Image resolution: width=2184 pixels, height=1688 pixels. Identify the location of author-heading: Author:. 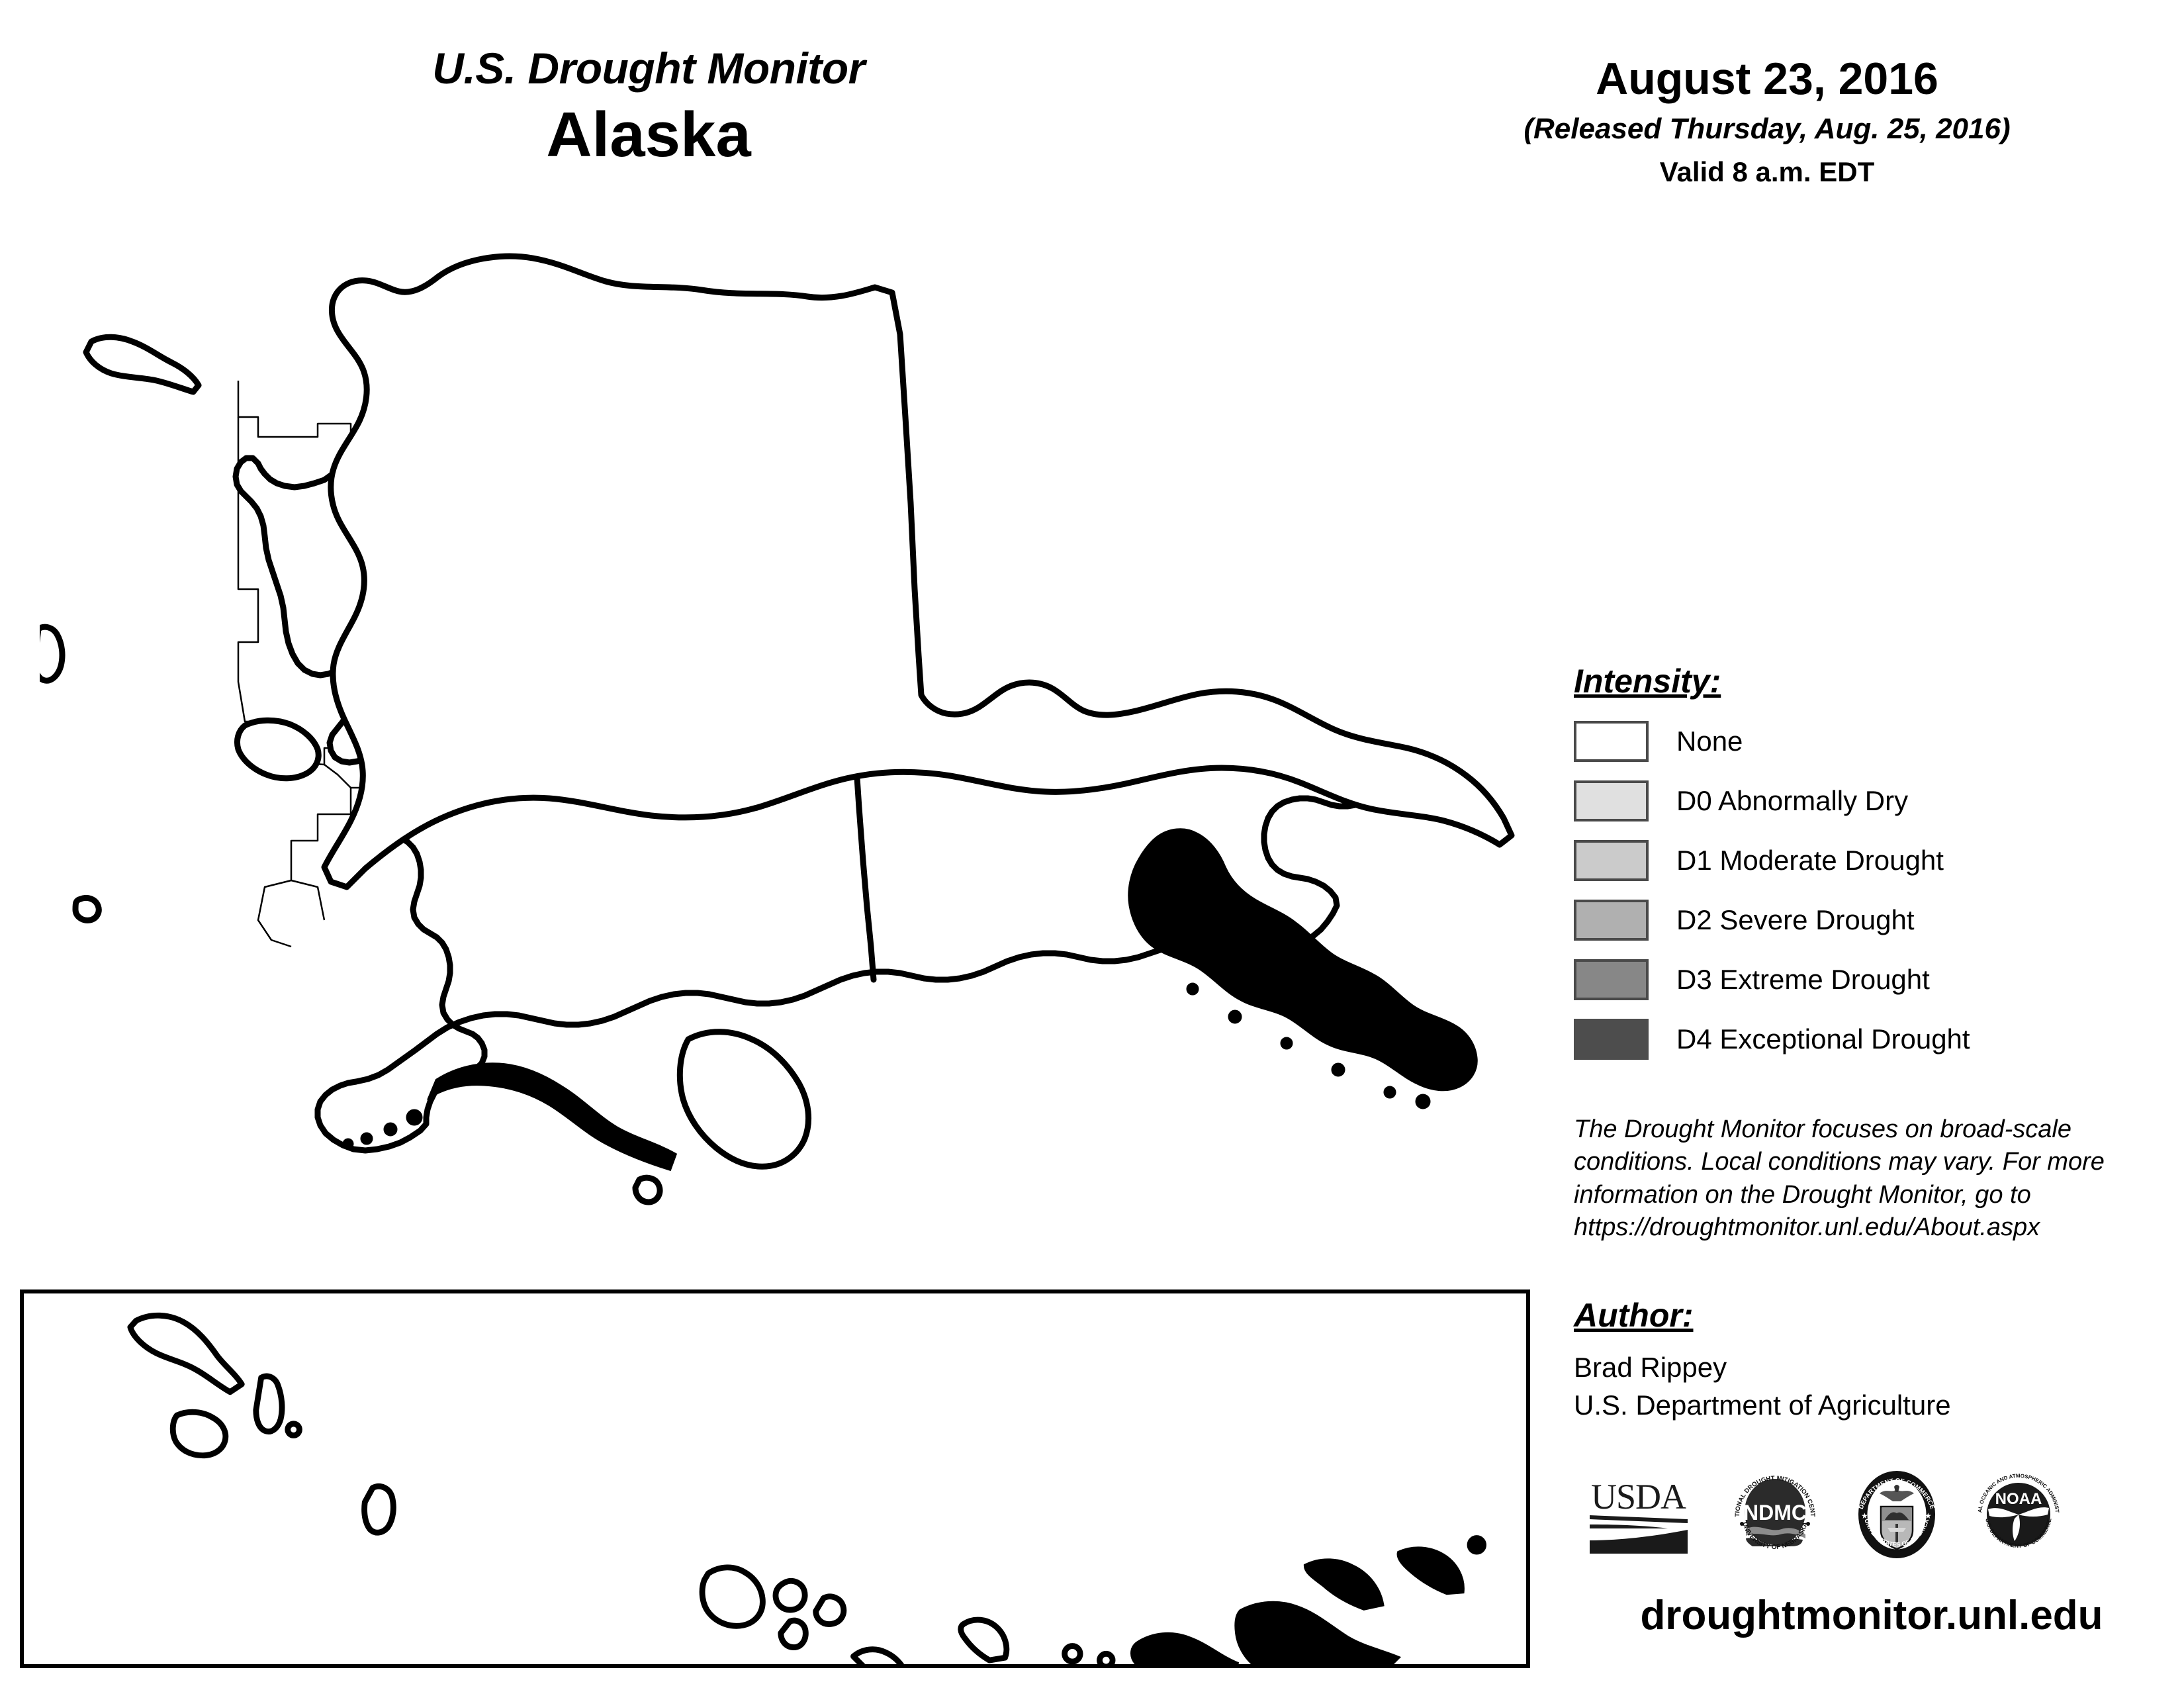
(1634, 1315).